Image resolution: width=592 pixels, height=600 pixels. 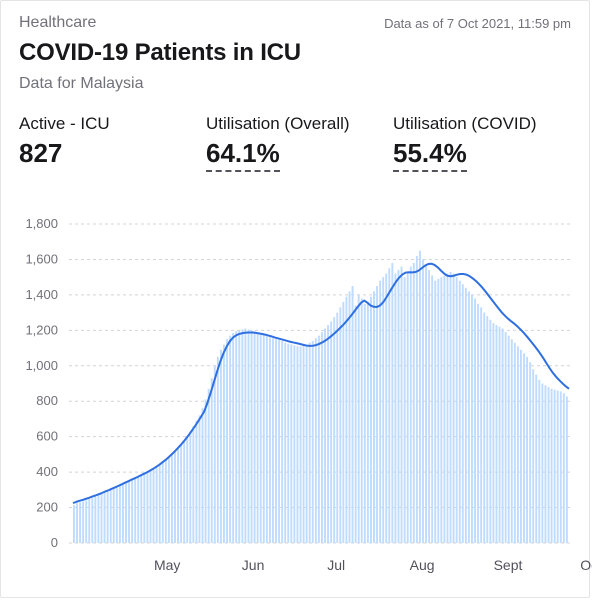 I want to click on data-timestamp: Data as of 7 Oct 2021, 11:59 pm, so click(x=477, y=23).